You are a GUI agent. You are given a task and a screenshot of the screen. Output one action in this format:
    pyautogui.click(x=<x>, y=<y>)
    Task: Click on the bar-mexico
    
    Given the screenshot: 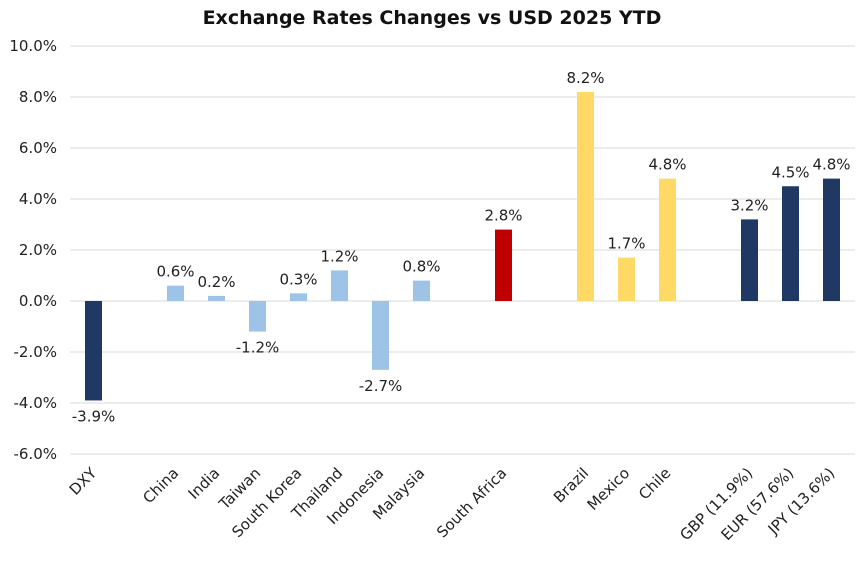 What is the action you would take?
    pyautogui.click(x=626, y=279)
    